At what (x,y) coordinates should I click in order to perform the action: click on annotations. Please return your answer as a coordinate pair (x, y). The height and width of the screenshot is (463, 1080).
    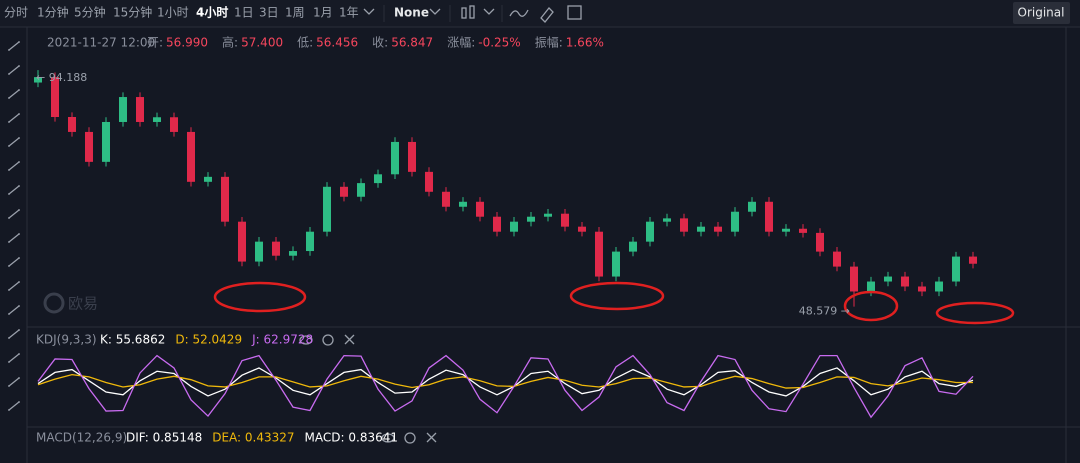
    Looking at the image, I should click on (614, 303).